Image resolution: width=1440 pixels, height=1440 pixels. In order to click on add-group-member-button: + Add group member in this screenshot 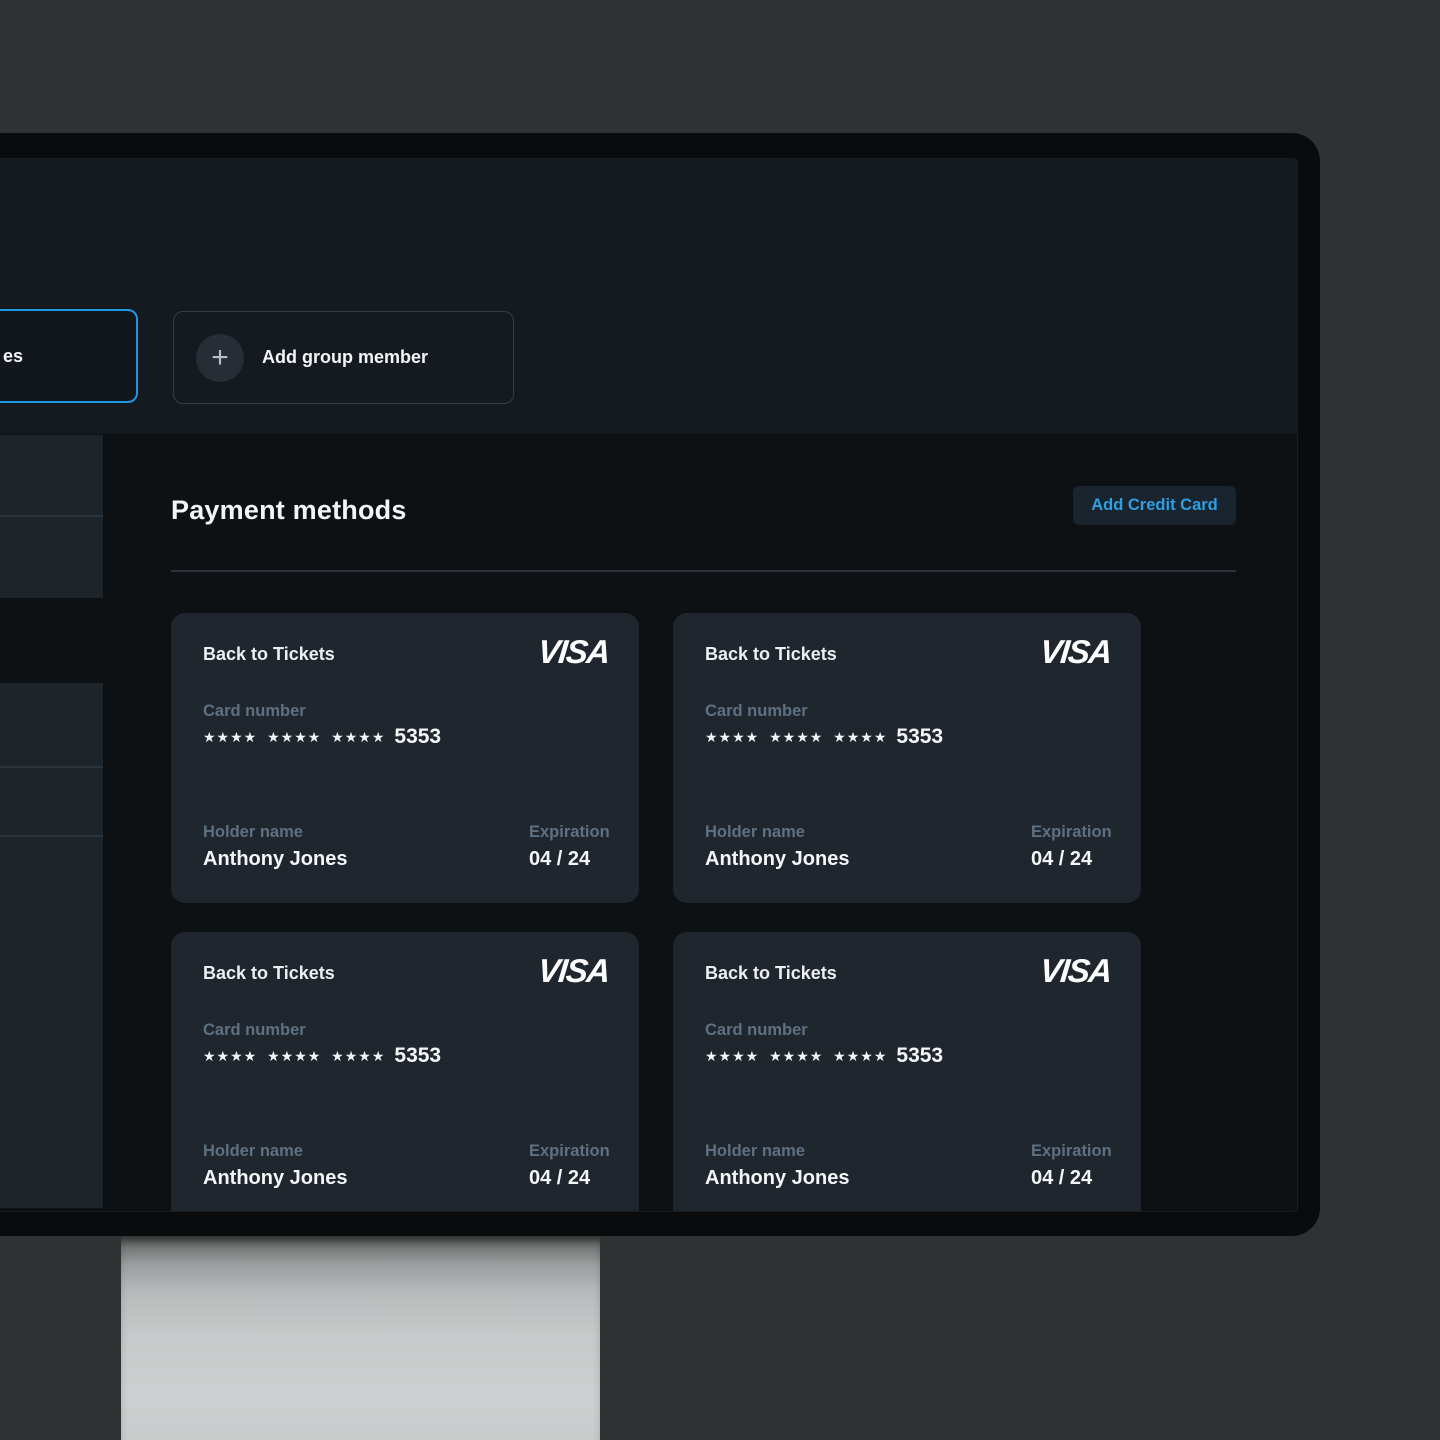, I will do `click(343, 357)`.